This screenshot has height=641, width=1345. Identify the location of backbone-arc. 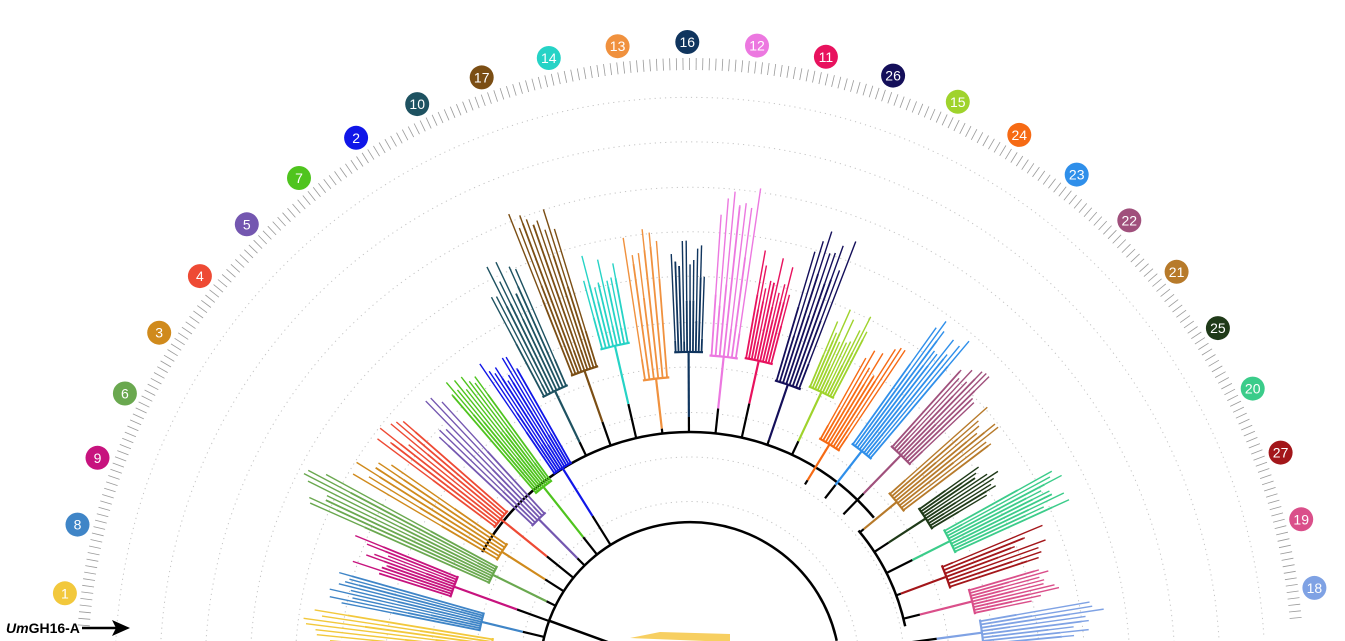
(678, 491).